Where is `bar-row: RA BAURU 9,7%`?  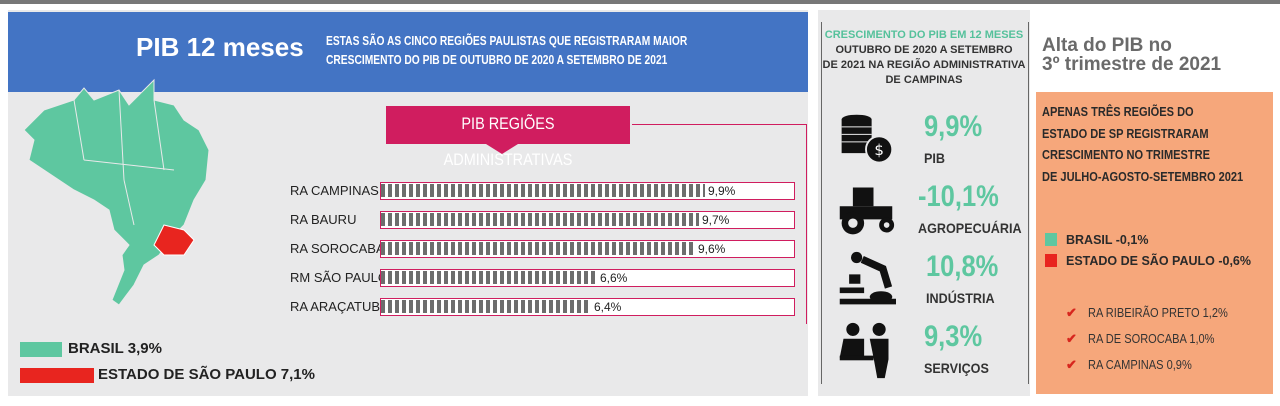
bar-row: RA BAURU 9,7% is located at coordinates (545, 220).